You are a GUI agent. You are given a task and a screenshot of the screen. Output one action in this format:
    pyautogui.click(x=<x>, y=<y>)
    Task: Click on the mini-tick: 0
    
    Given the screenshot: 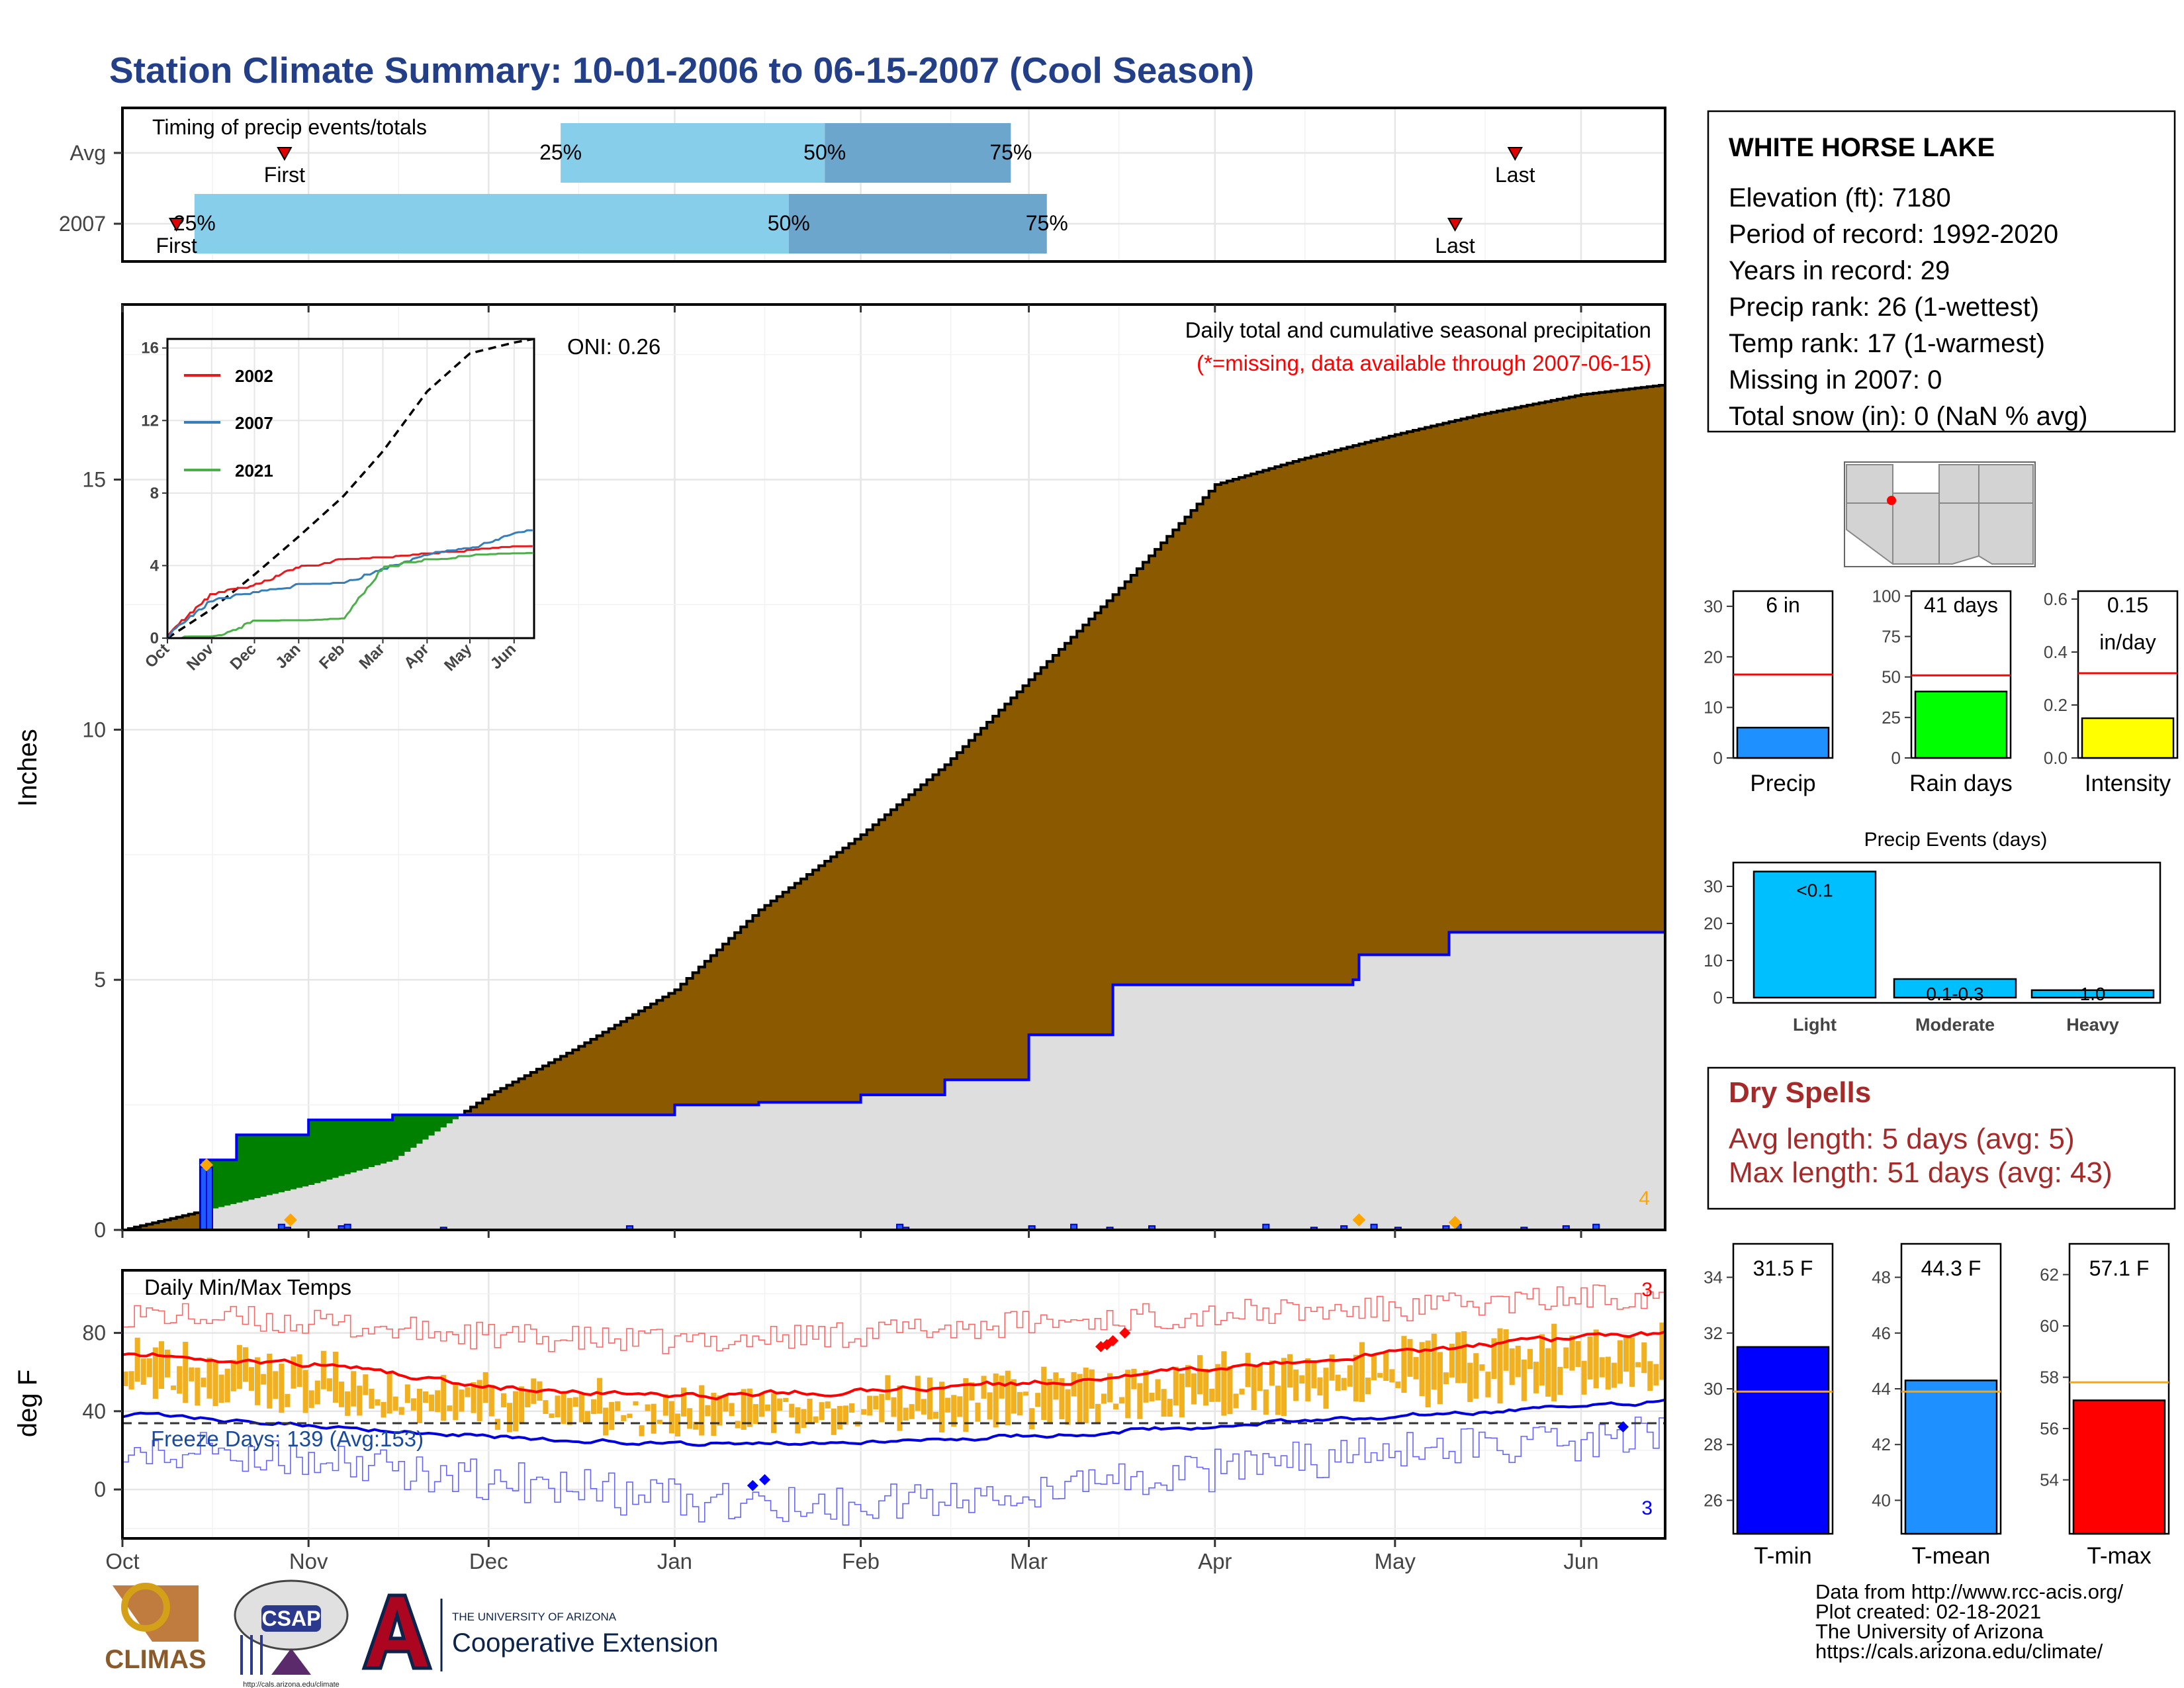 What is the action you would take?
    pyautogui.click(x=1896, y=758)
    